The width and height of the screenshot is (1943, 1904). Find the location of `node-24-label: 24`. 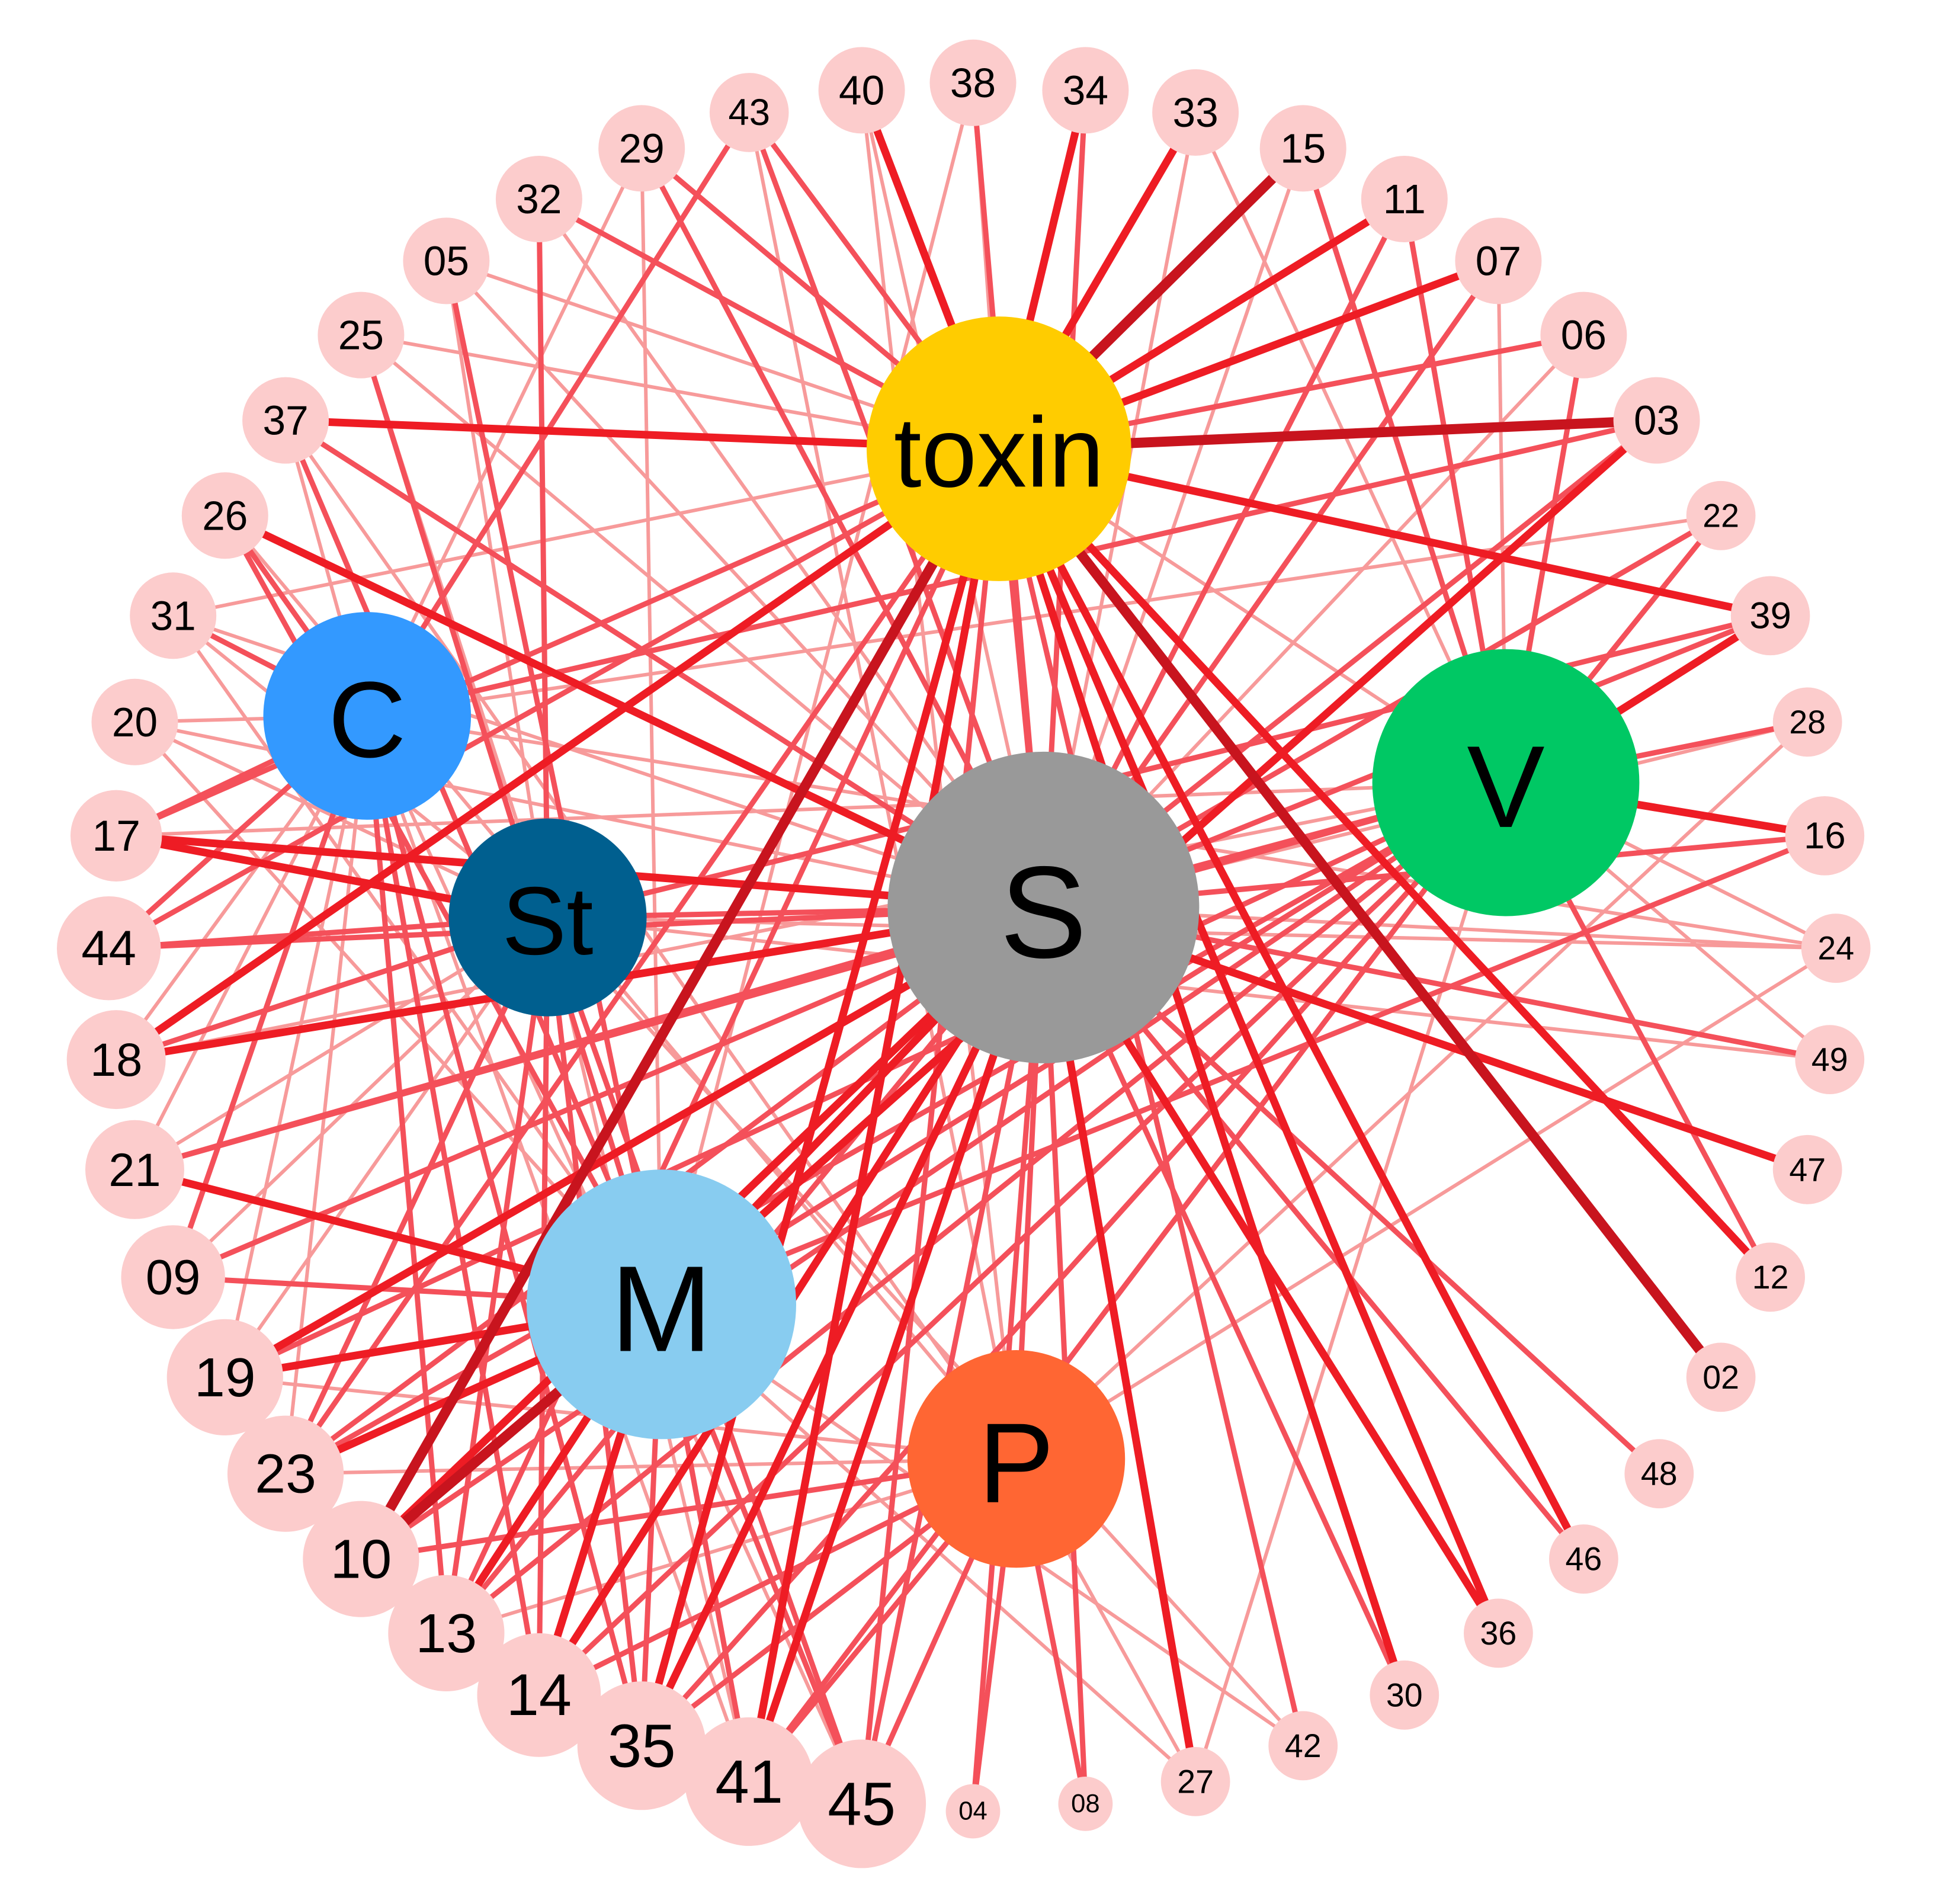

node-24-label: 24 is located at coordinates (1835, 948).